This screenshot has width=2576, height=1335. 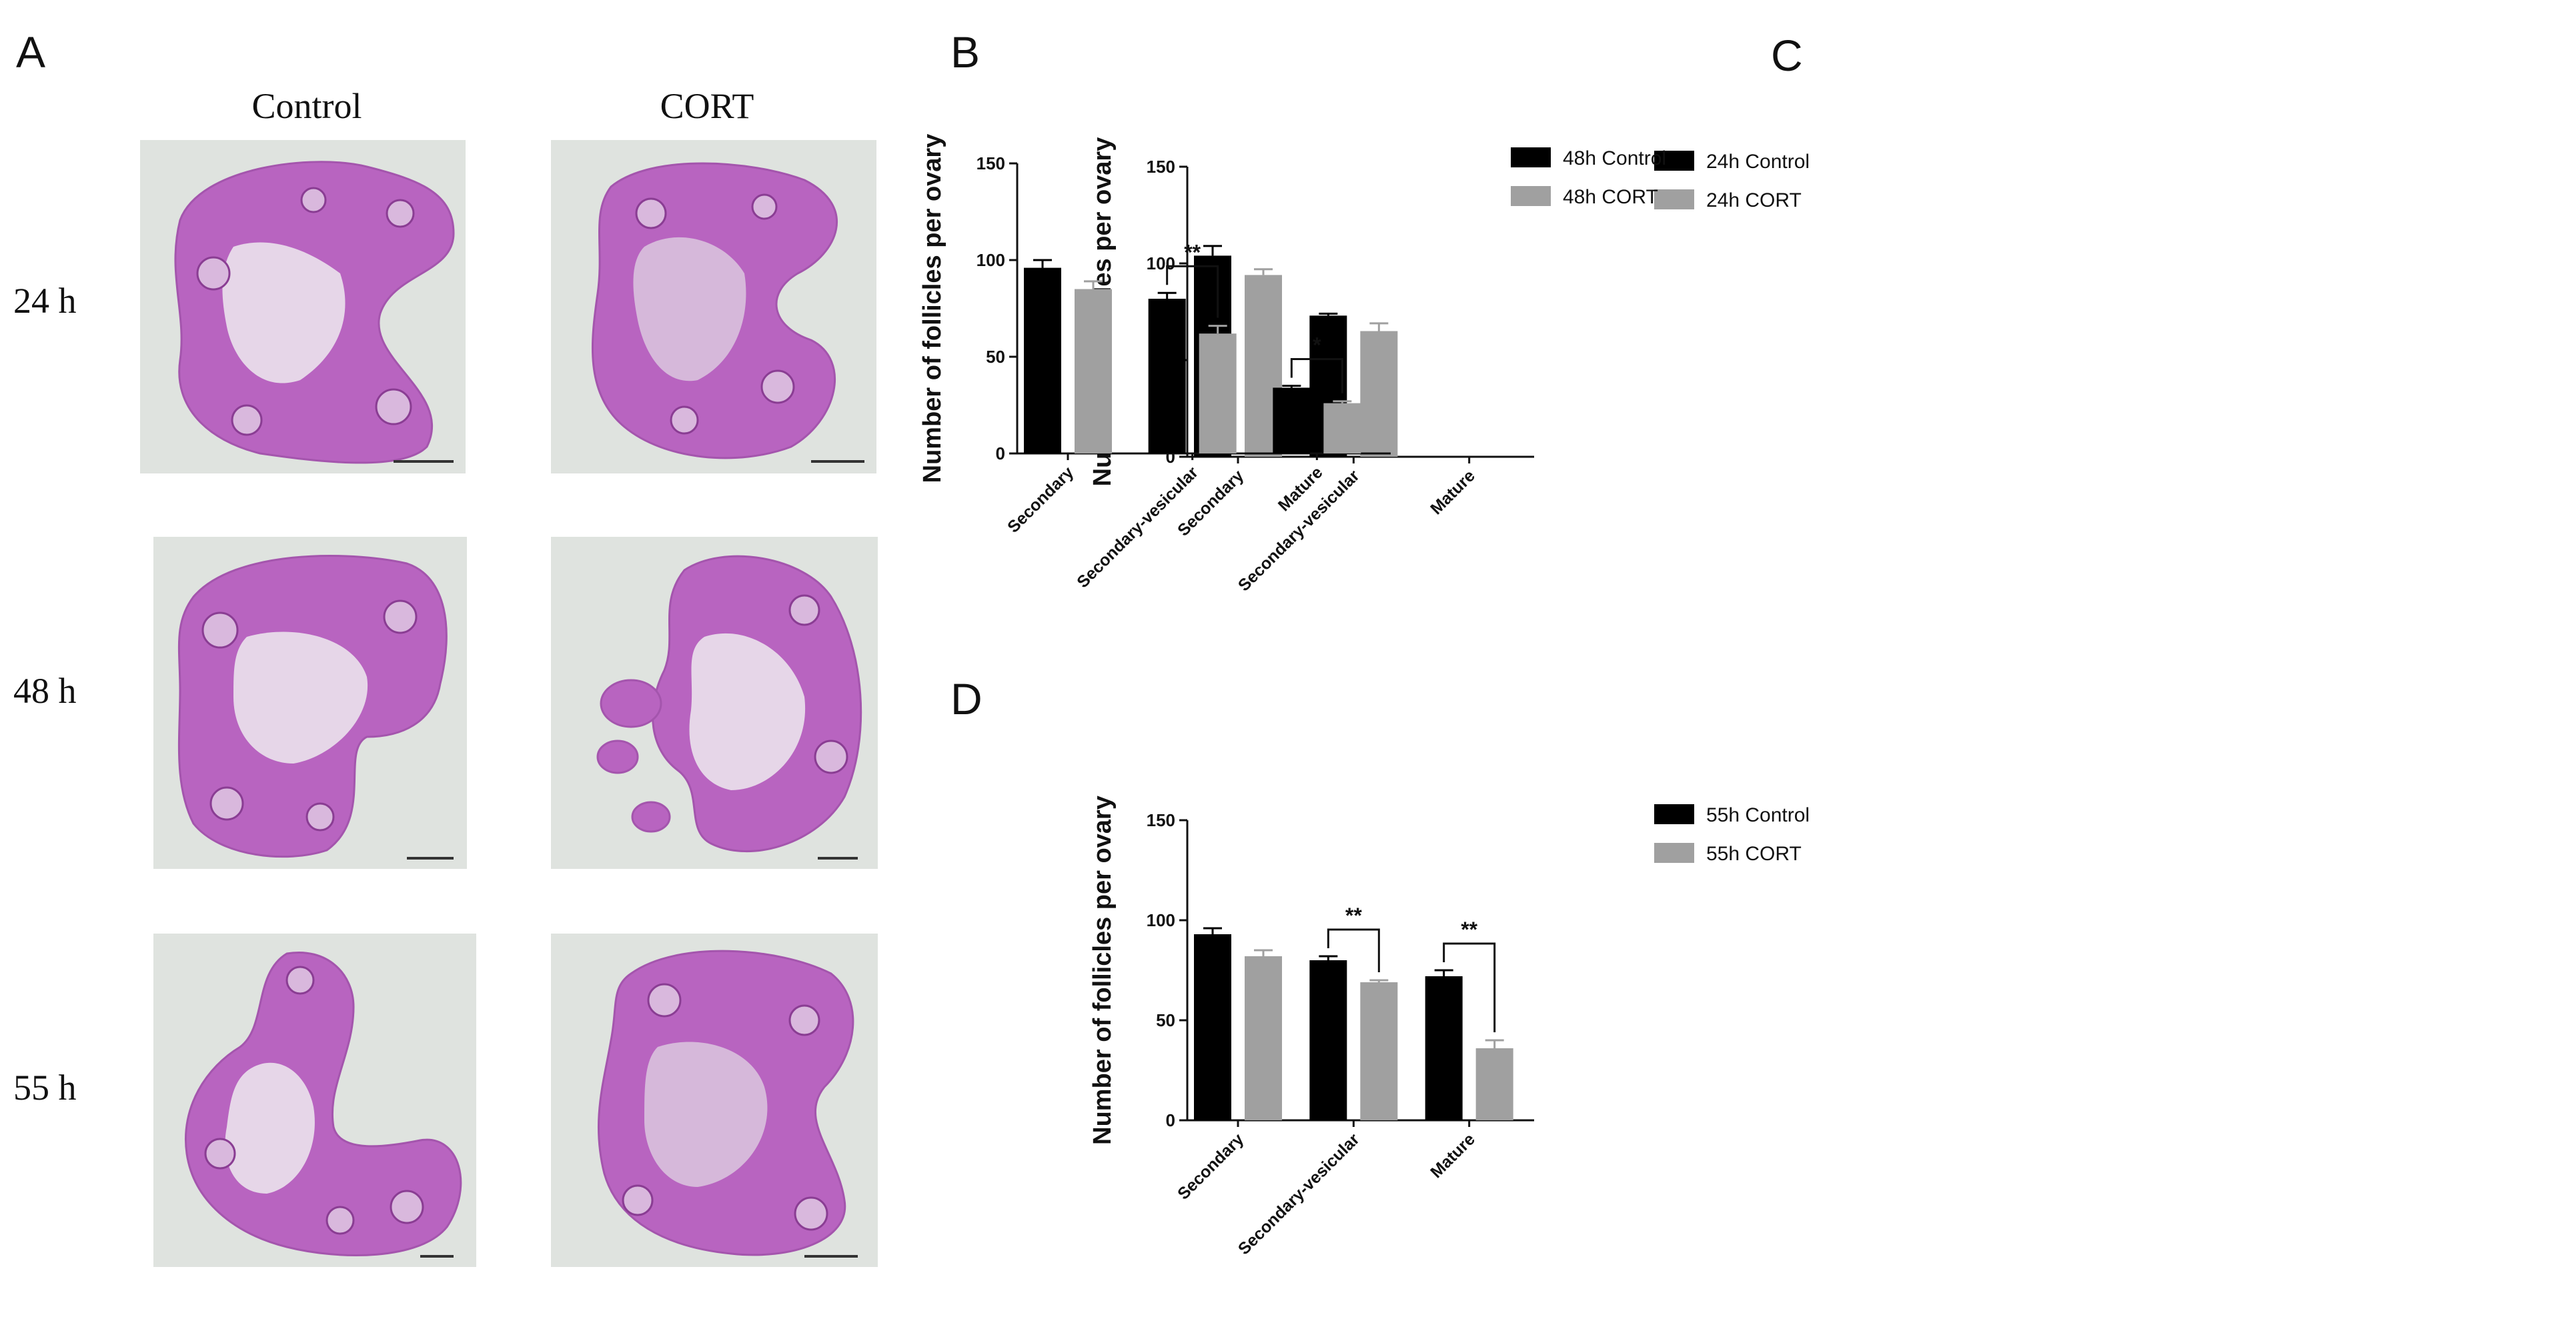 What do you see at coordinates (1610, 197) in the screenshot?
I see `legend-label: 48h CORT` at bounding box center [1610, 197].